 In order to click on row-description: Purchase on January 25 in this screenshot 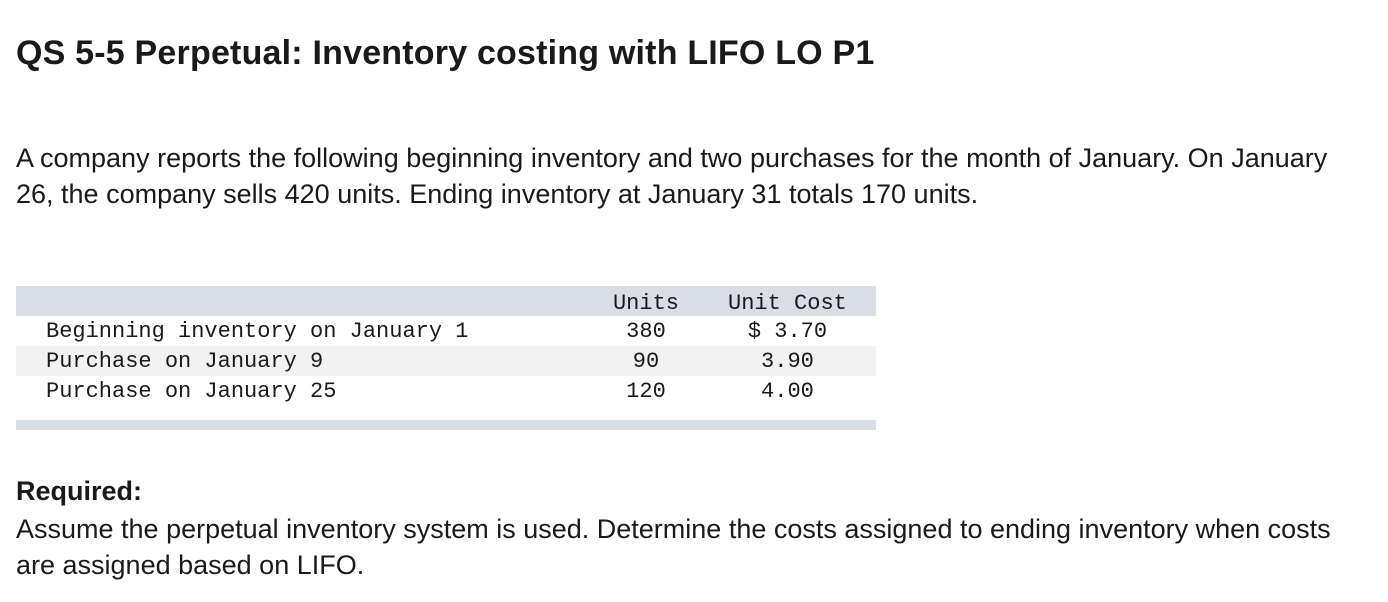, I will do `click(191, 391)`.